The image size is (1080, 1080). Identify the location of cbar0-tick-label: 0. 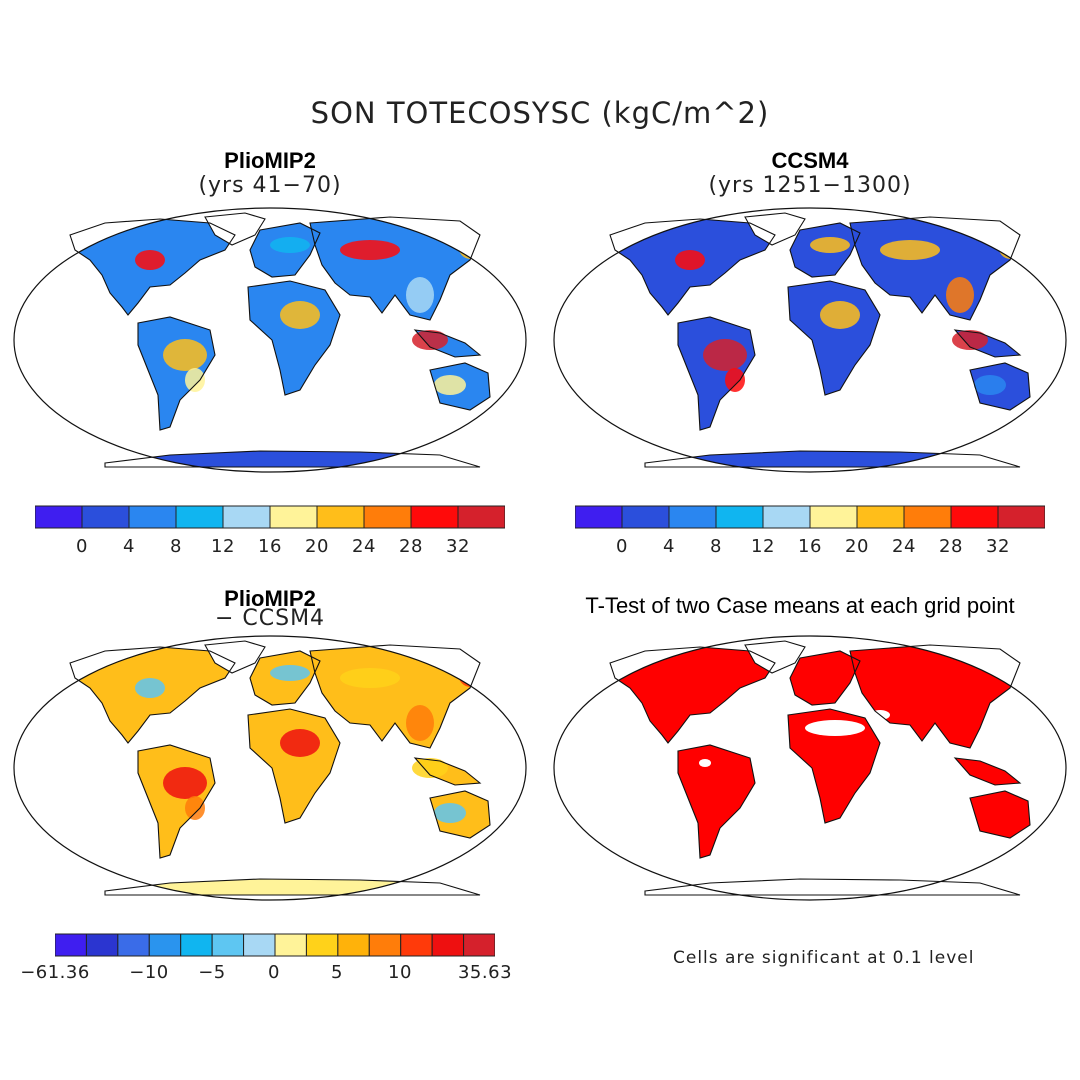
(82, 546).